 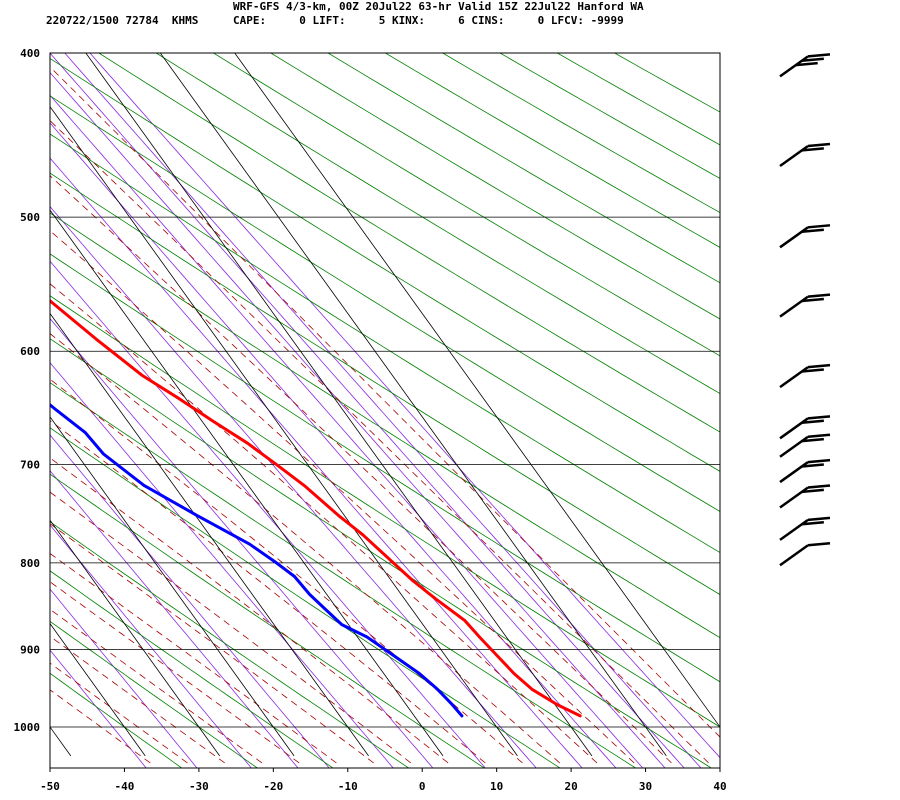 I want to click on pressure-tick-label: 600, so click(x=30, y=351).